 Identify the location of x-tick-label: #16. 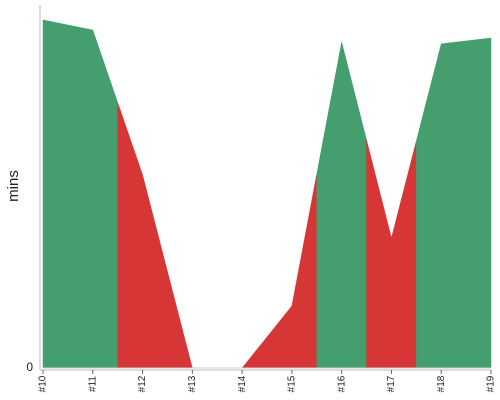
(341, 383).